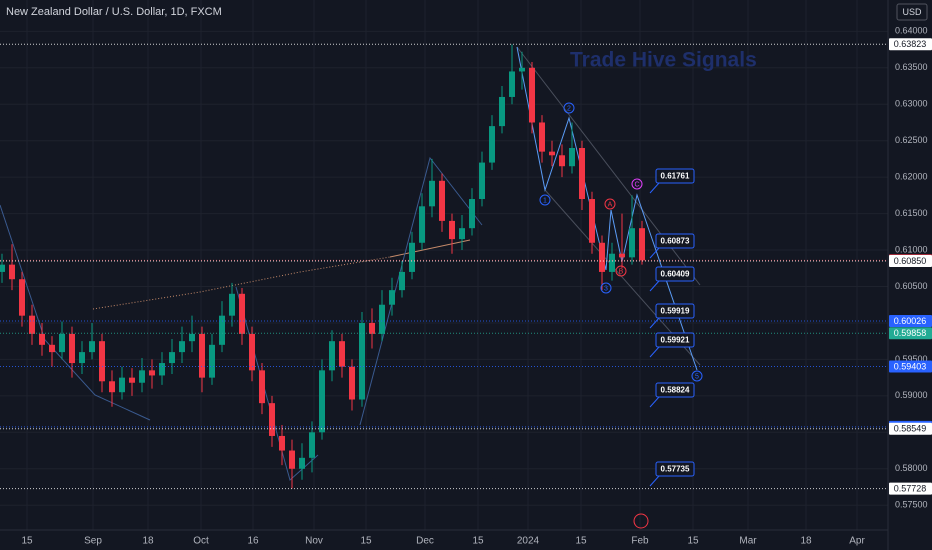 The image size is (932, 550). What do you see at coordinates (910, 366) in the screenshot?
I see `price-label: 0.59403` at bounding box center [910, 366].